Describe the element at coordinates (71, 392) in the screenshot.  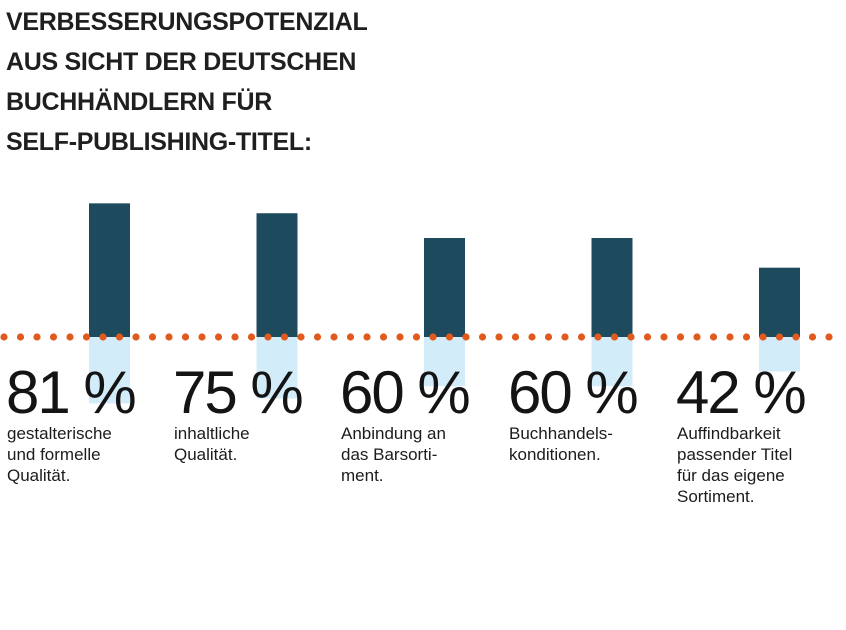
I see `value-label: 81 %` at that location.